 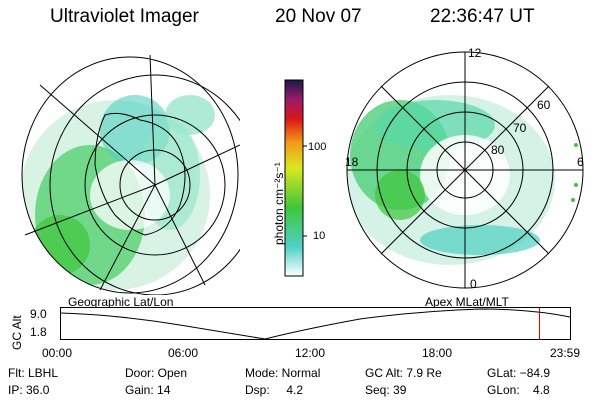 I want to click on xtick-2359: 23:59, so click(x=565, y=353).